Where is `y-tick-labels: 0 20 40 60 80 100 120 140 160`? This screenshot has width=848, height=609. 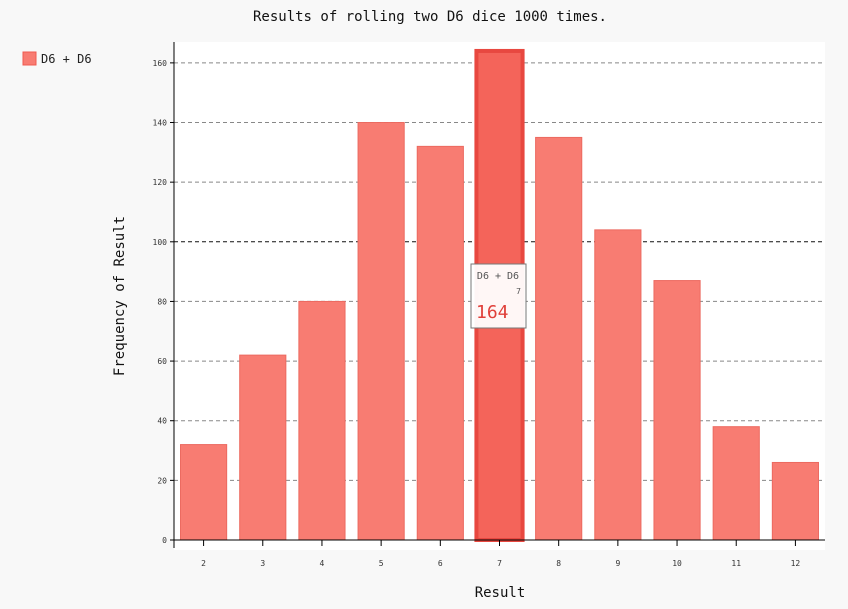
y-tick-labels: 0 20 40 60 80 100 120 140 160 is located at coordinates (163, 302).